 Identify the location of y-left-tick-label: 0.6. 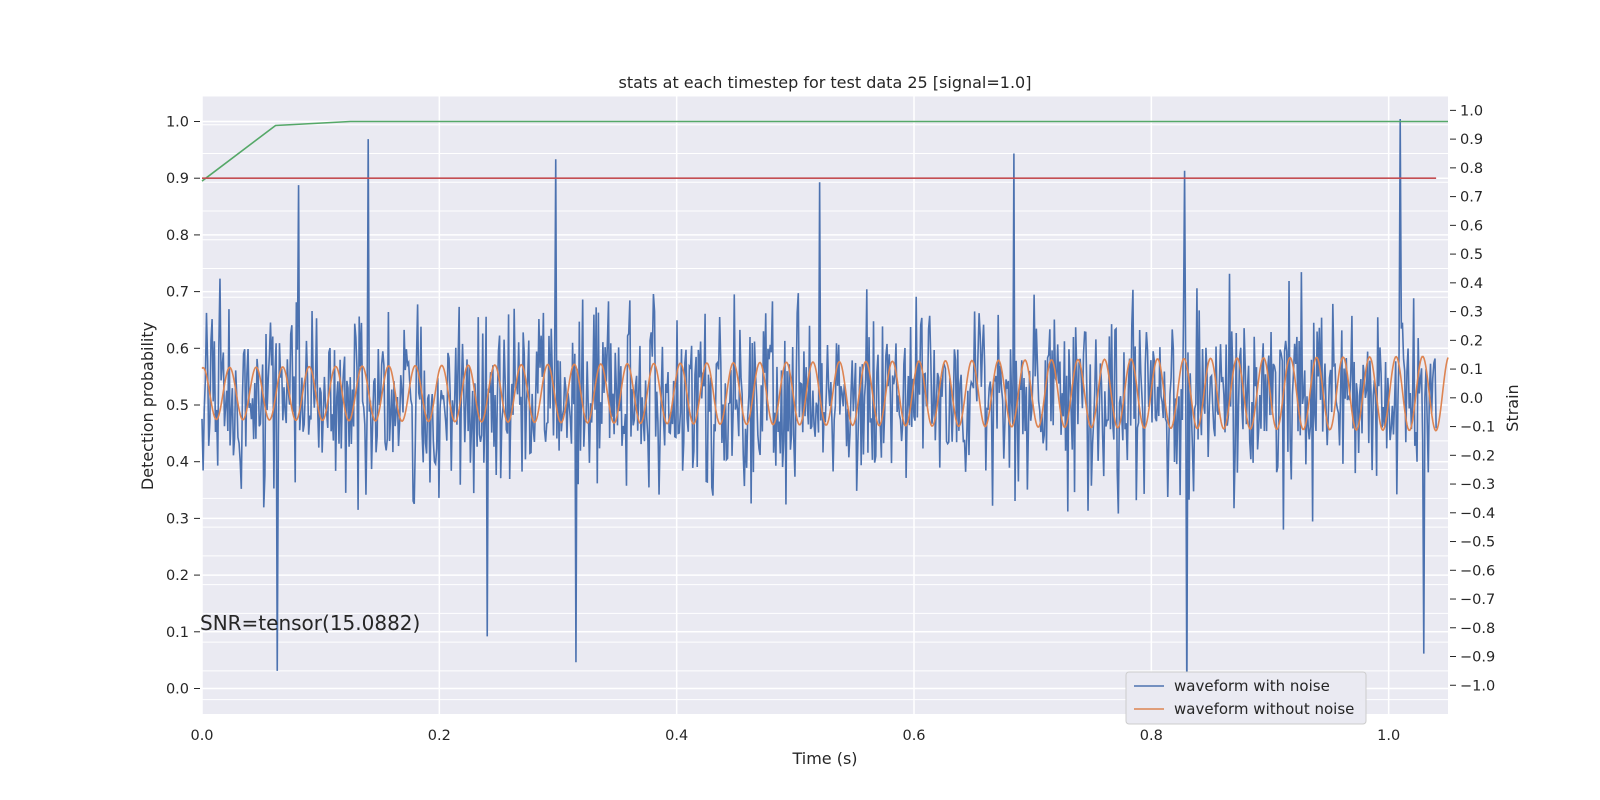
(177, 349).